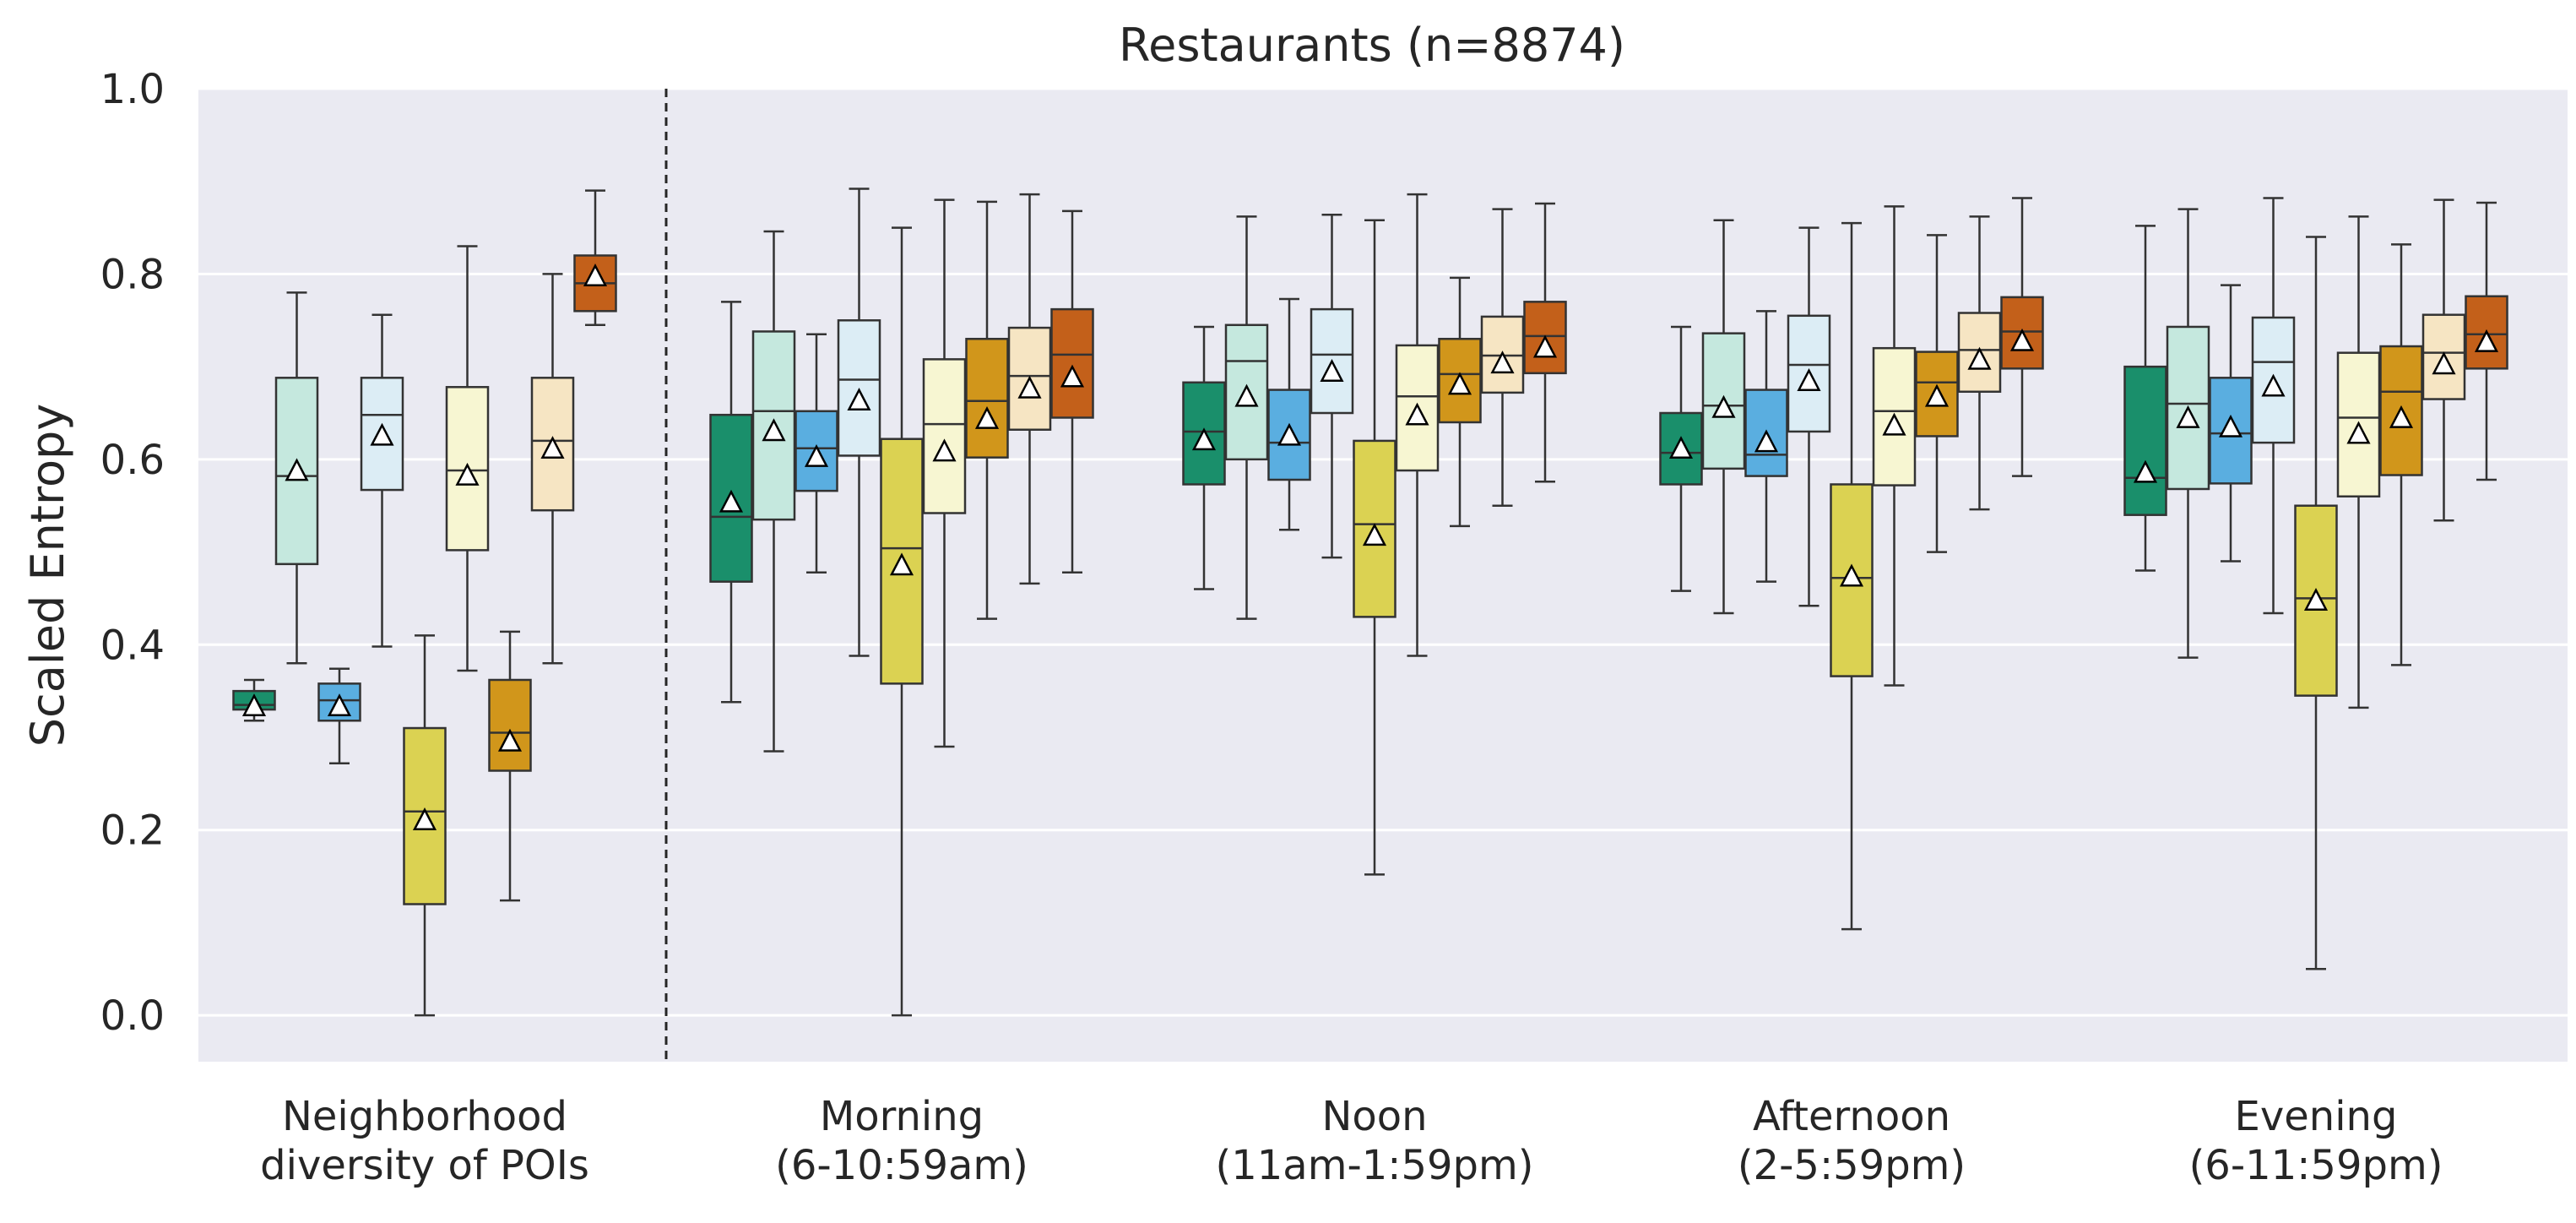  What do you see at coordinates (133, 460) in the screenshot?
I see `y-tick-label: 0.6` at bounding box center [133, 460].